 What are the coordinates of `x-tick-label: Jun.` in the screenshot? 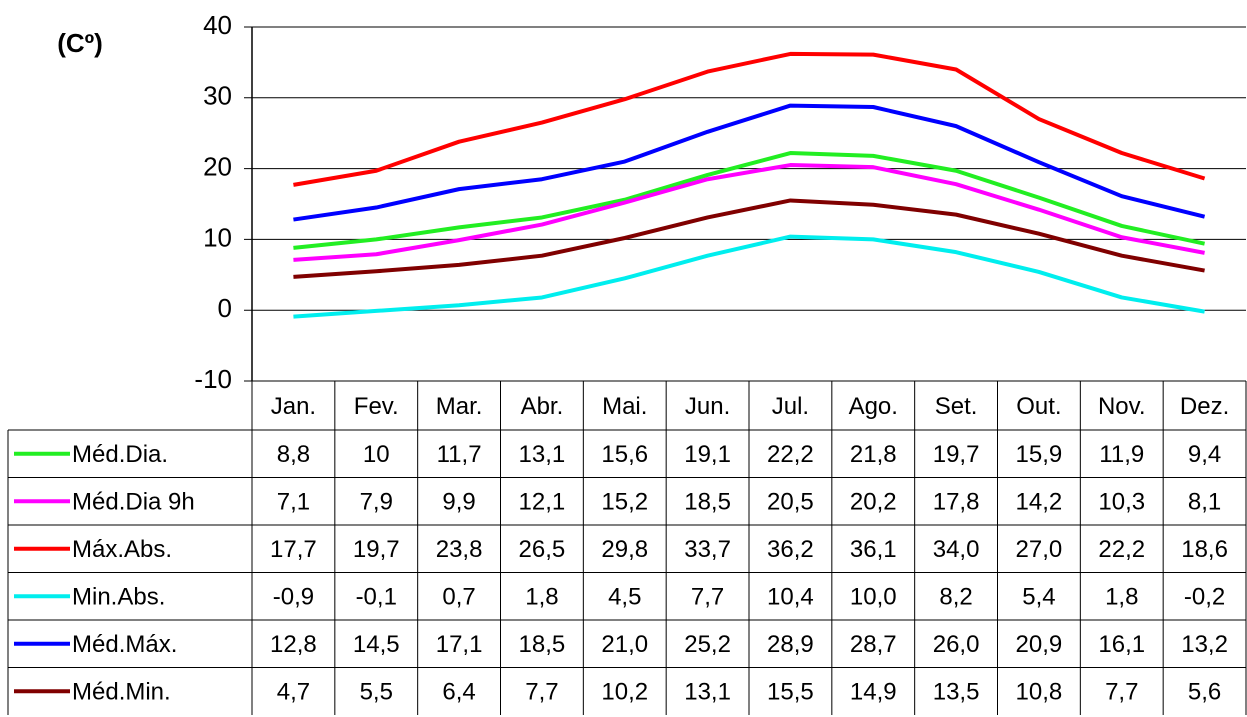 It's located at (707, 406).